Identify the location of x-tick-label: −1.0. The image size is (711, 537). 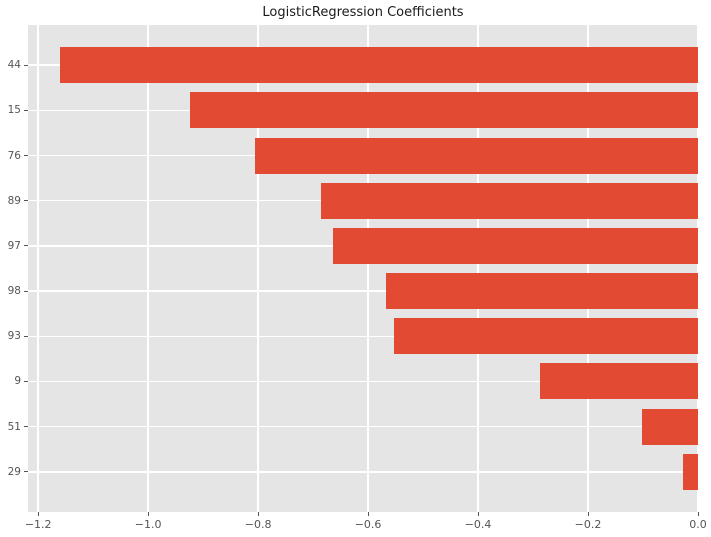
(148, 524).